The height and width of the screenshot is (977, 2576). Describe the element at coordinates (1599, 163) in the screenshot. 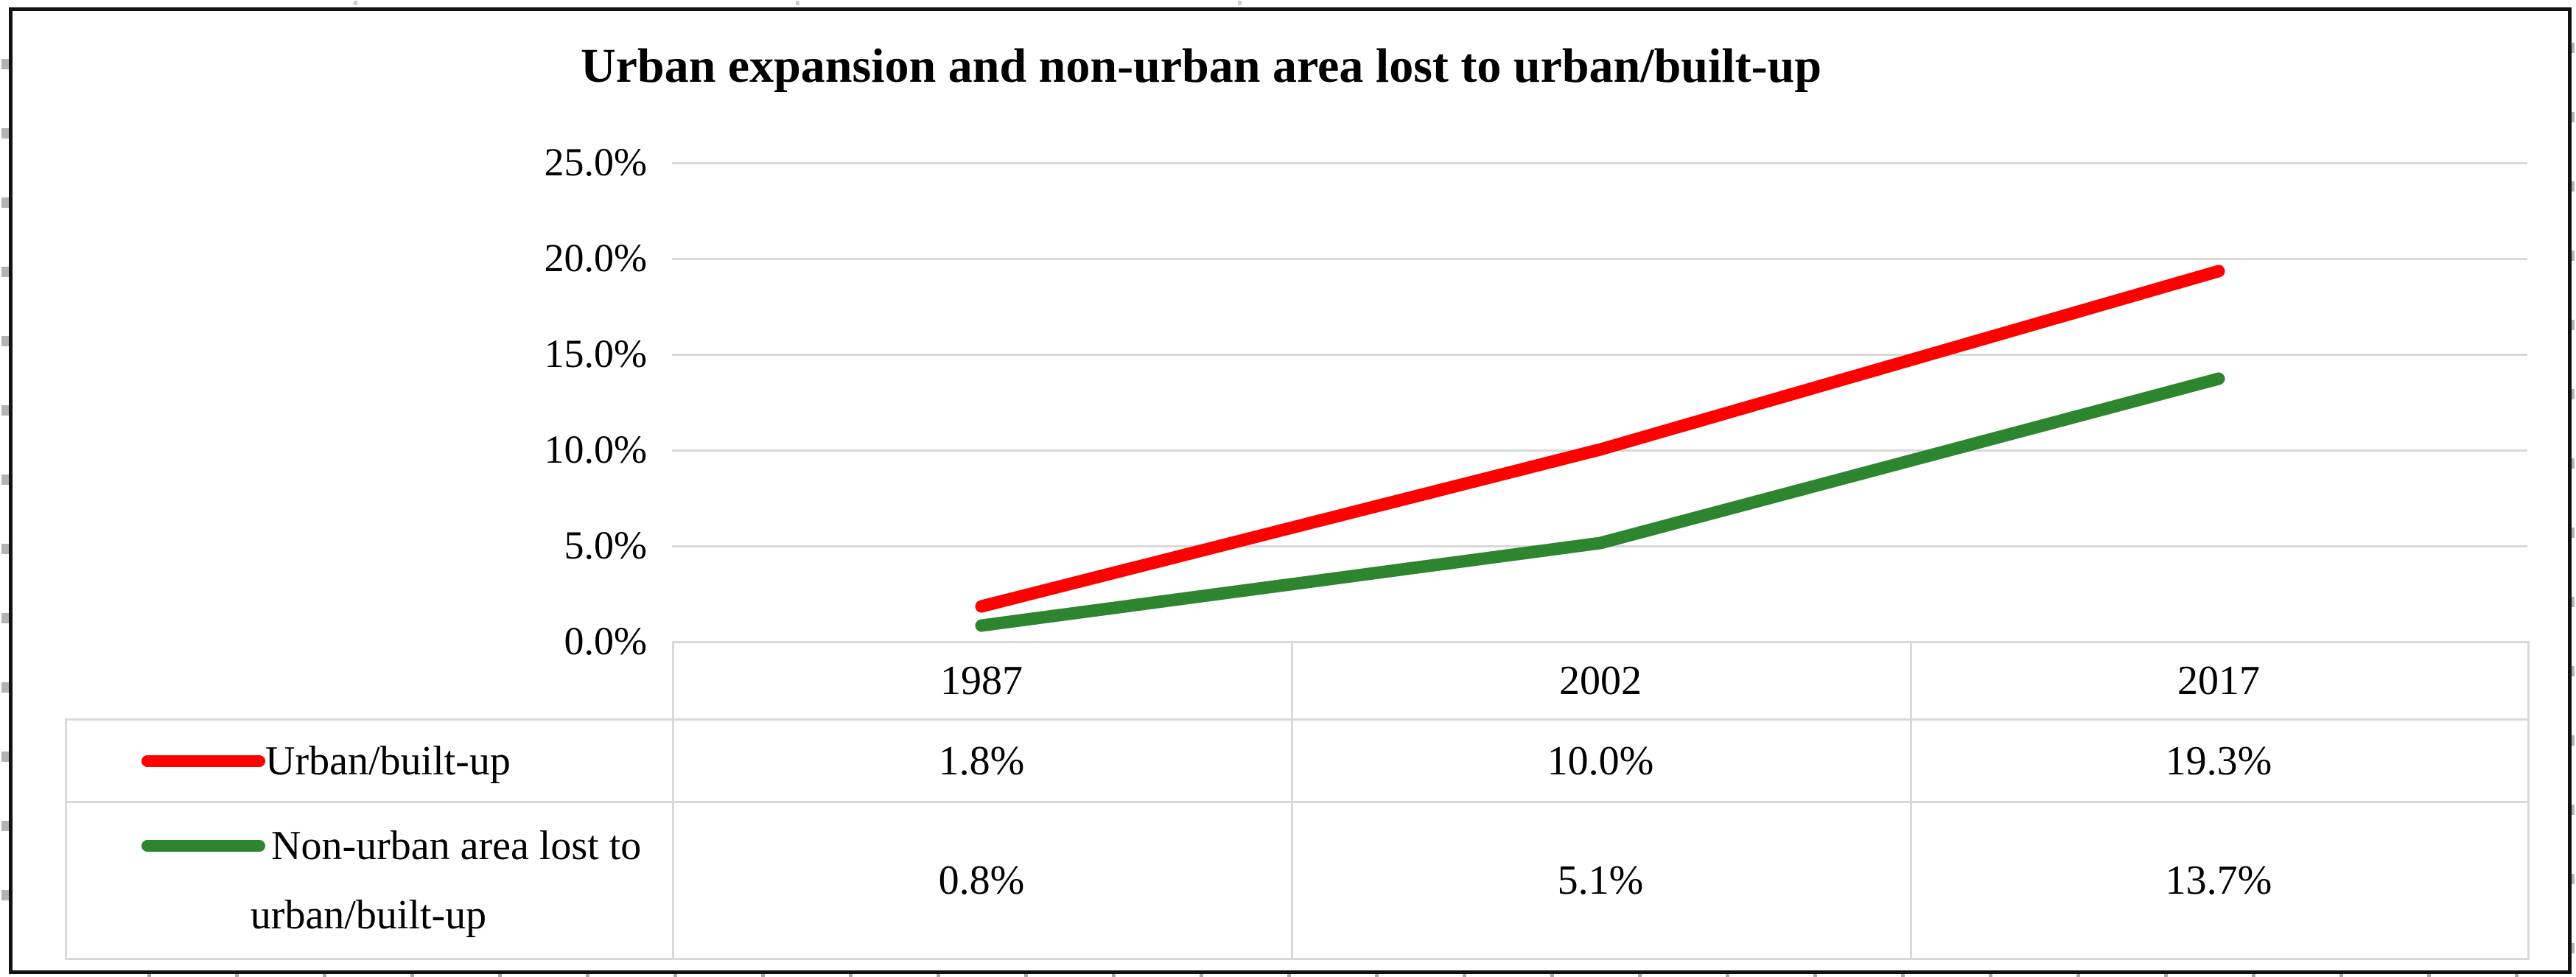

I see `gridline-25pct` at that location.